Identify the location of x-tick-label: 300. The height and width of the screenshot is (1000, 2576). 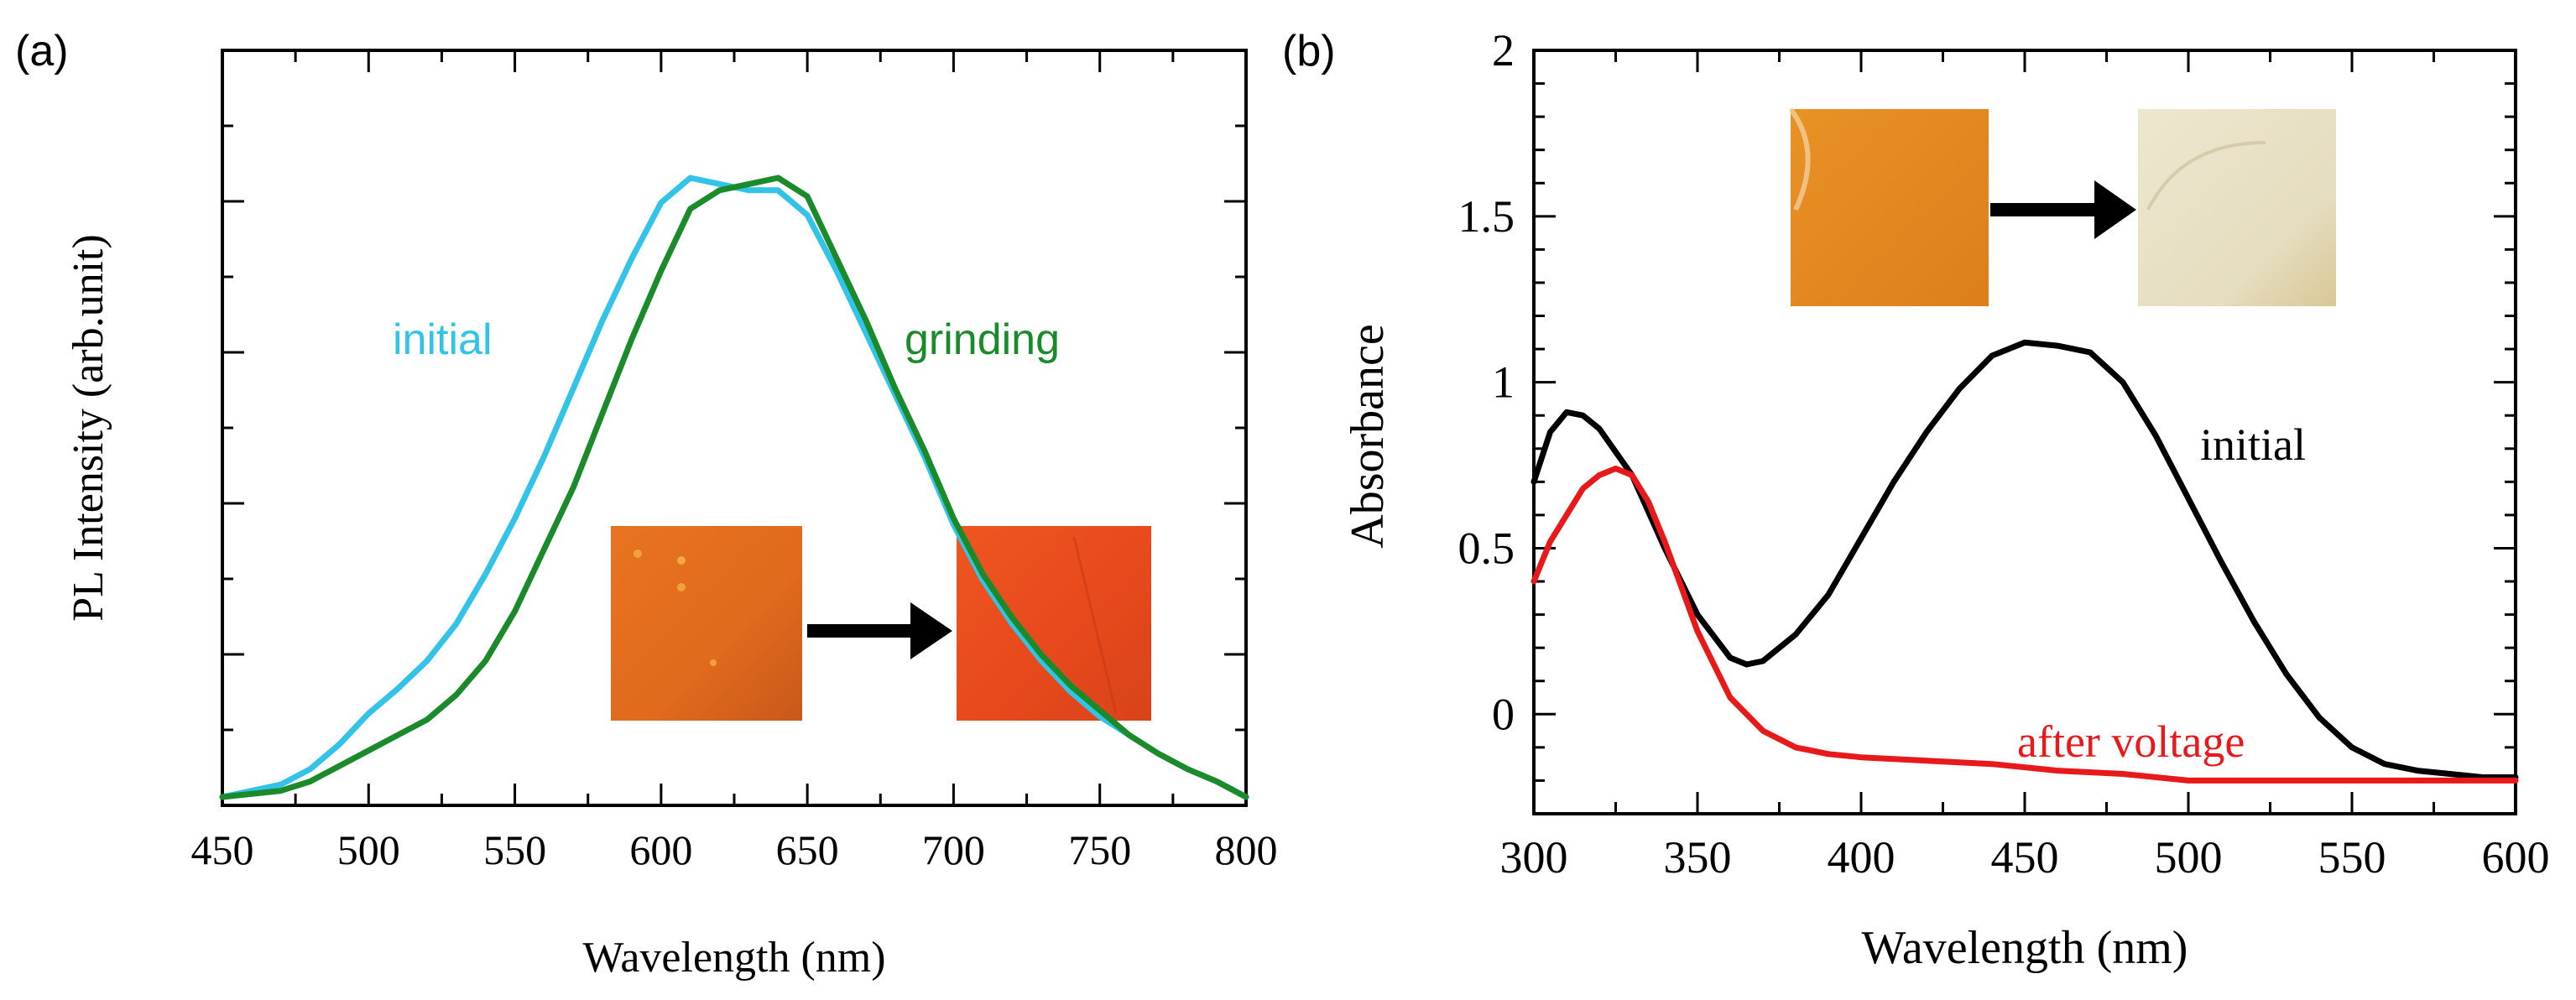
(1534, 857).